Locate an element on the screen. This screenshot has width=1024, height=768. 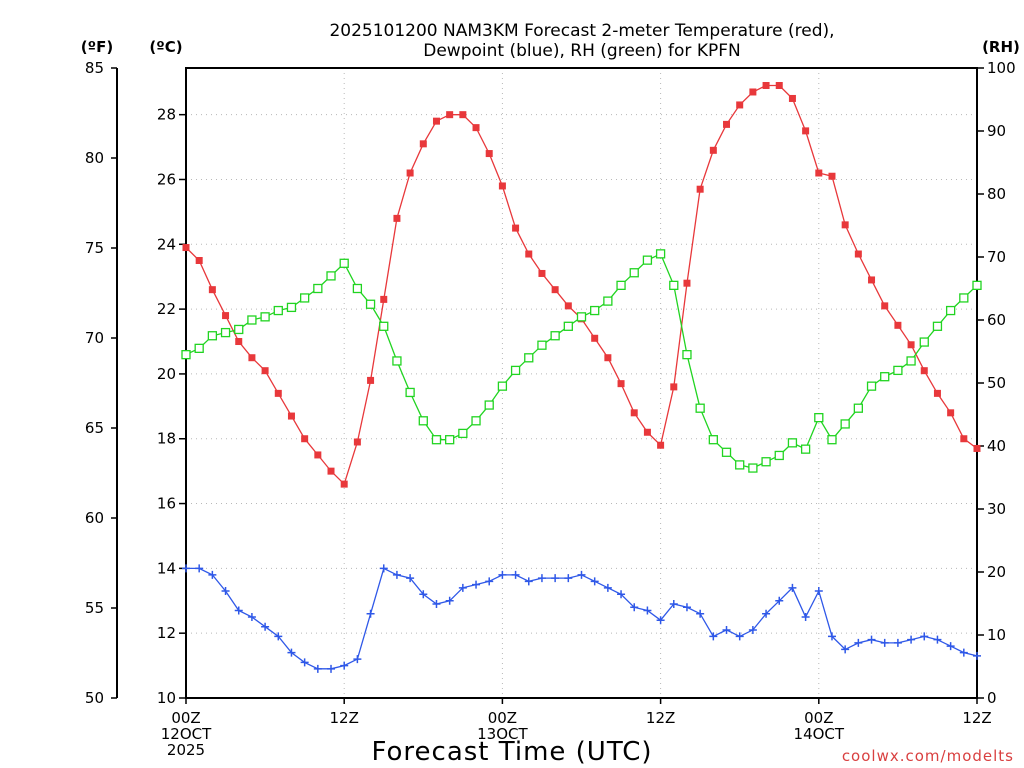
fahrenheit-tick-label: 70 is located at coordinates (94, 338).